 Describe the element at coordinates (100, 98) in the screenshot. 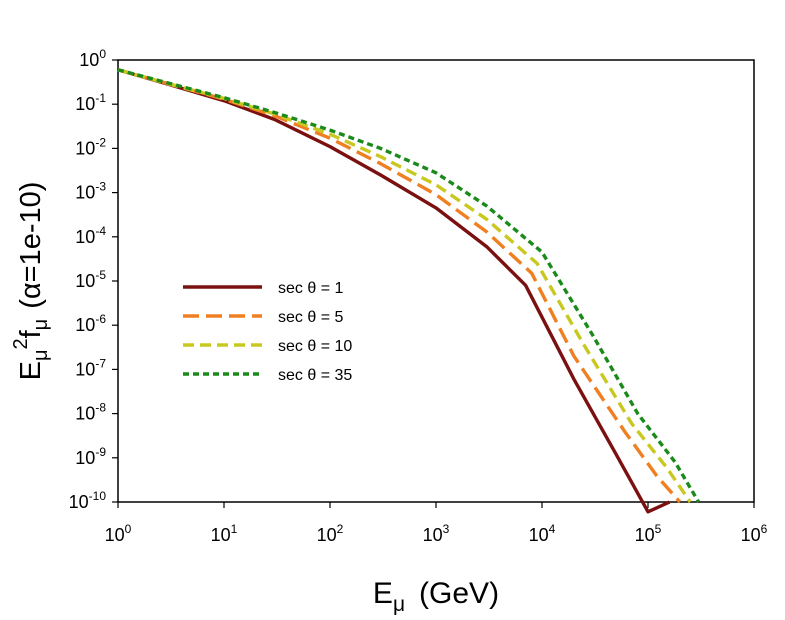

I see `y-tick-label-exponent: -1` at that location.